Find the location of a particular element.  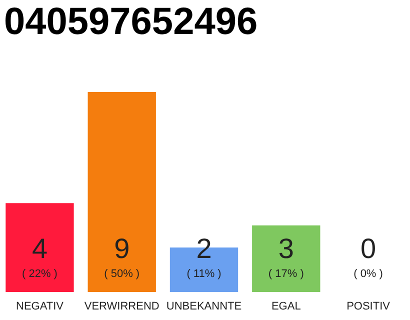

data-label: 3 is located at coordinates (286, 248).